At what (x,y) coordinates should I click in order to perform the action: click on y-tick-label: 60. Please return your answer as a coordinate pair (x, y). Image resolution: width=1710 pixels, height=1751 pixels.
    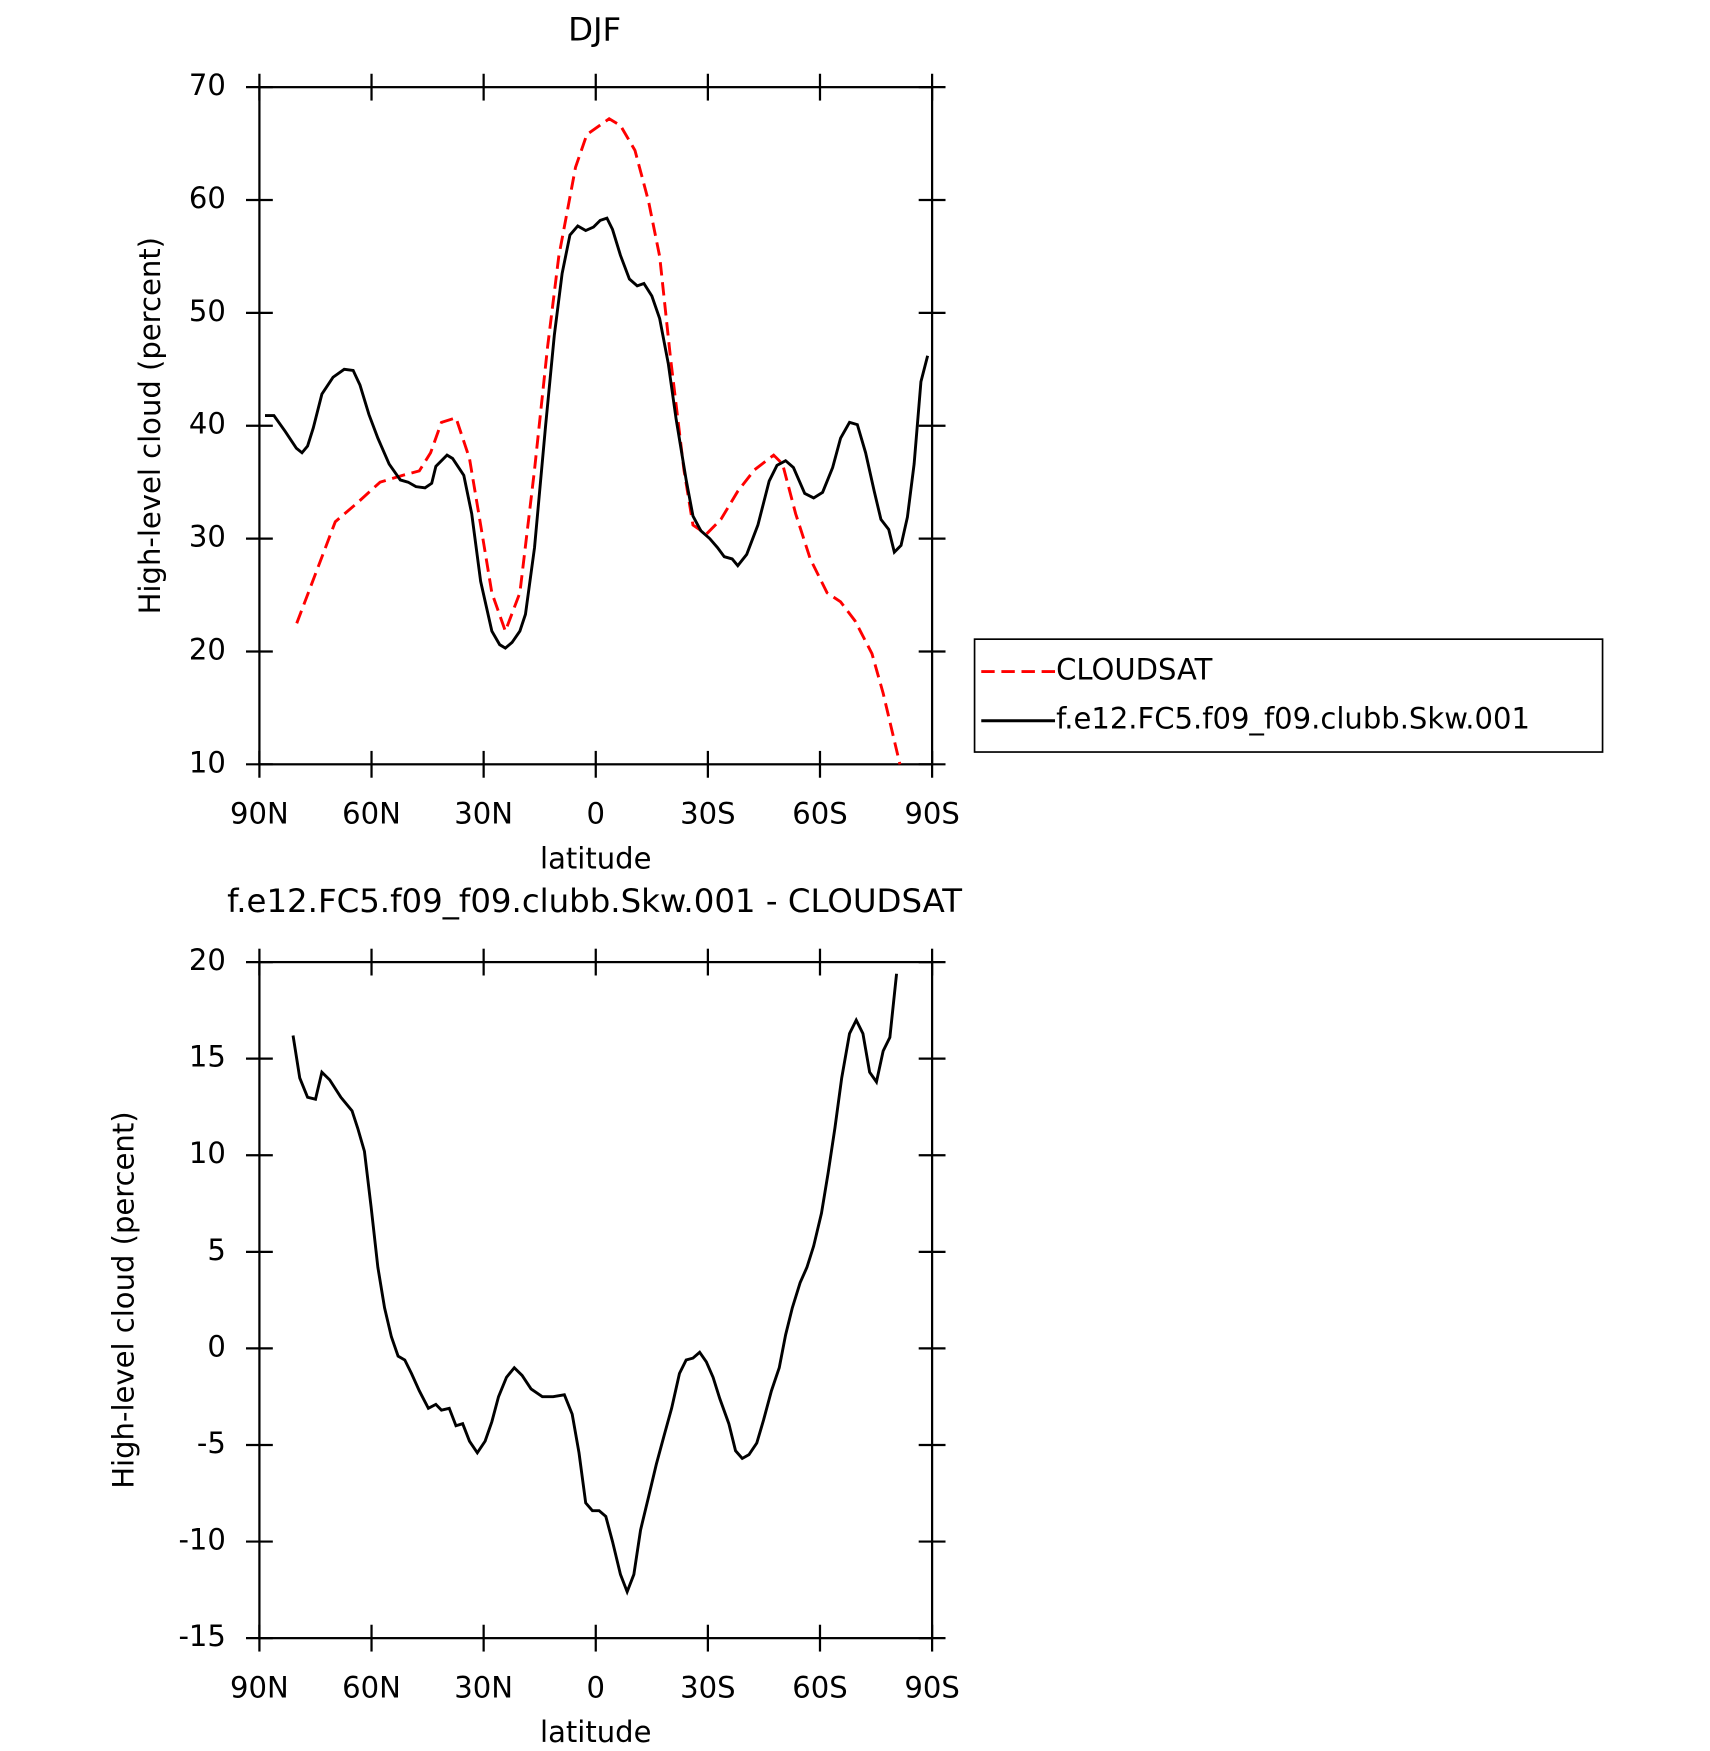
    Looking at the image, I should click on (207, 198).